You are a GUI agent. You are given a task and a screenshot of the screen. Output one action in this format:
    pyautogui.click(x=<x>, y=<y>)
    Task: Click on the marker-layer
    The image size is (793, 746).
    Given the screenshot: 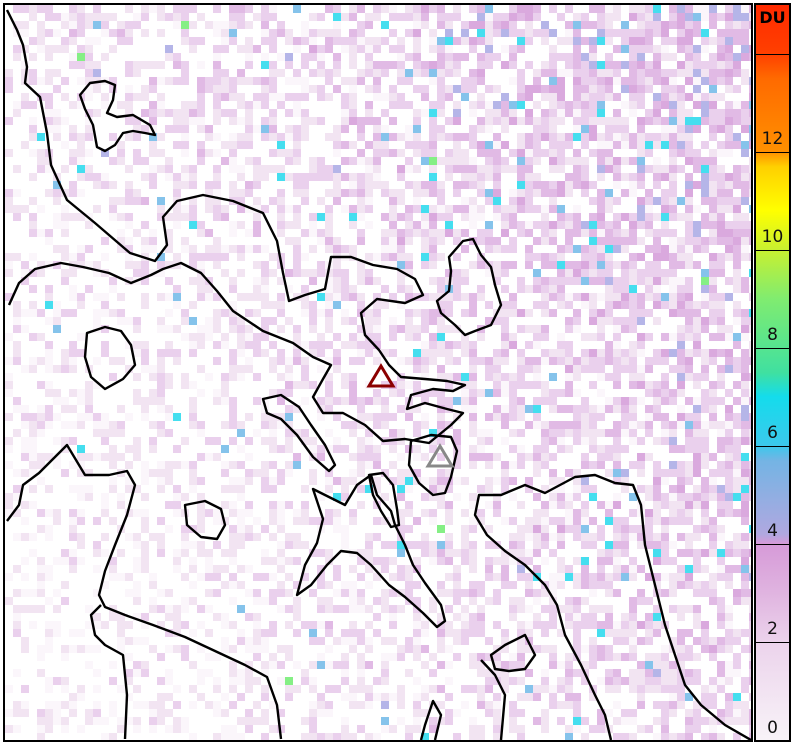 What is the action you would take?
    pyautogui.click(x=410, y=415)
    